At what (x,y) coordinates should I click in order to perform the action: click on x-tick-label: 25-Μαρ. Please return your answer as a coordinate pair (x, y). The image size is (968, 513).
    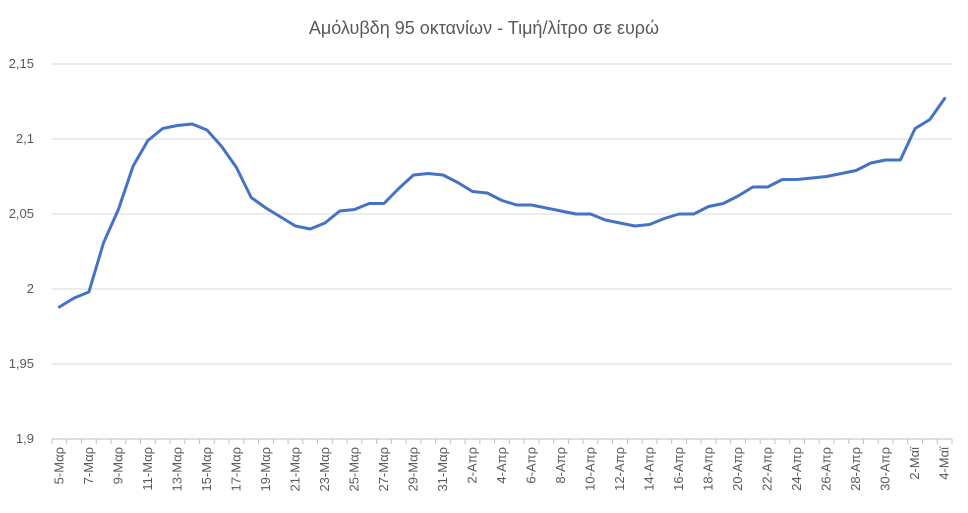
    Looking at the image, I should click on (353, 469).